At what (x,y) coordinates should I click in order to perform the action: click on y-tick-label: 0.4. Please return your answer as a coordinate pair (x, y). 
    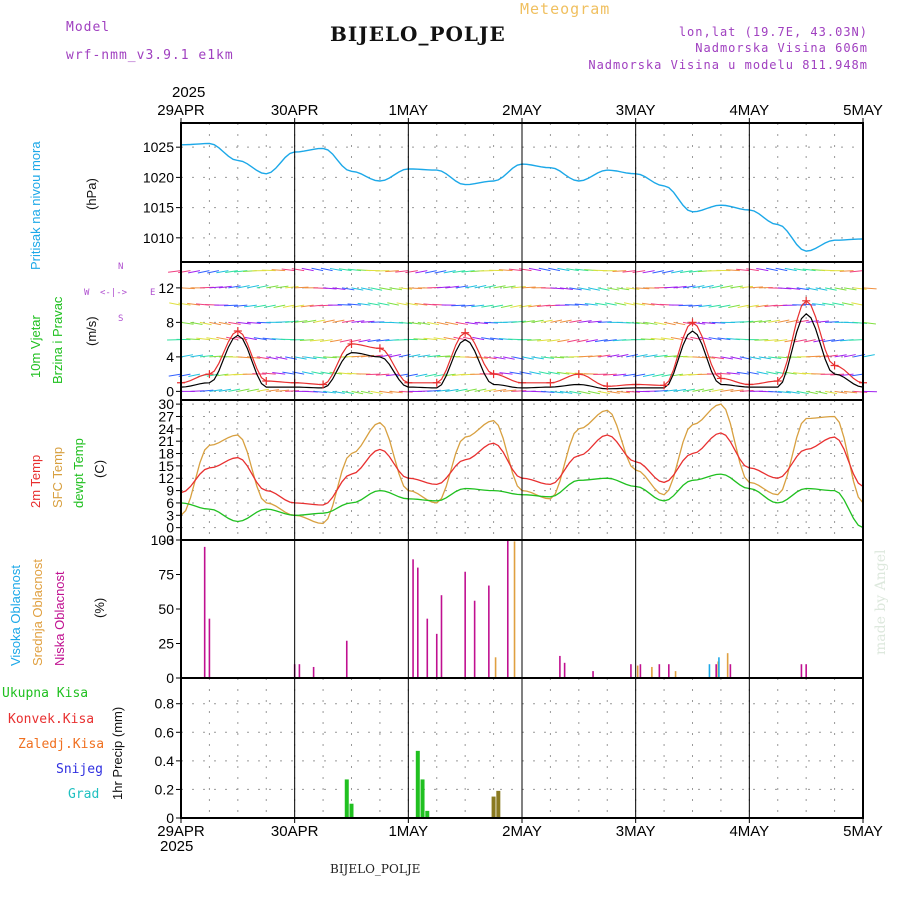
    Looking at the image, I should click on (165, 761).